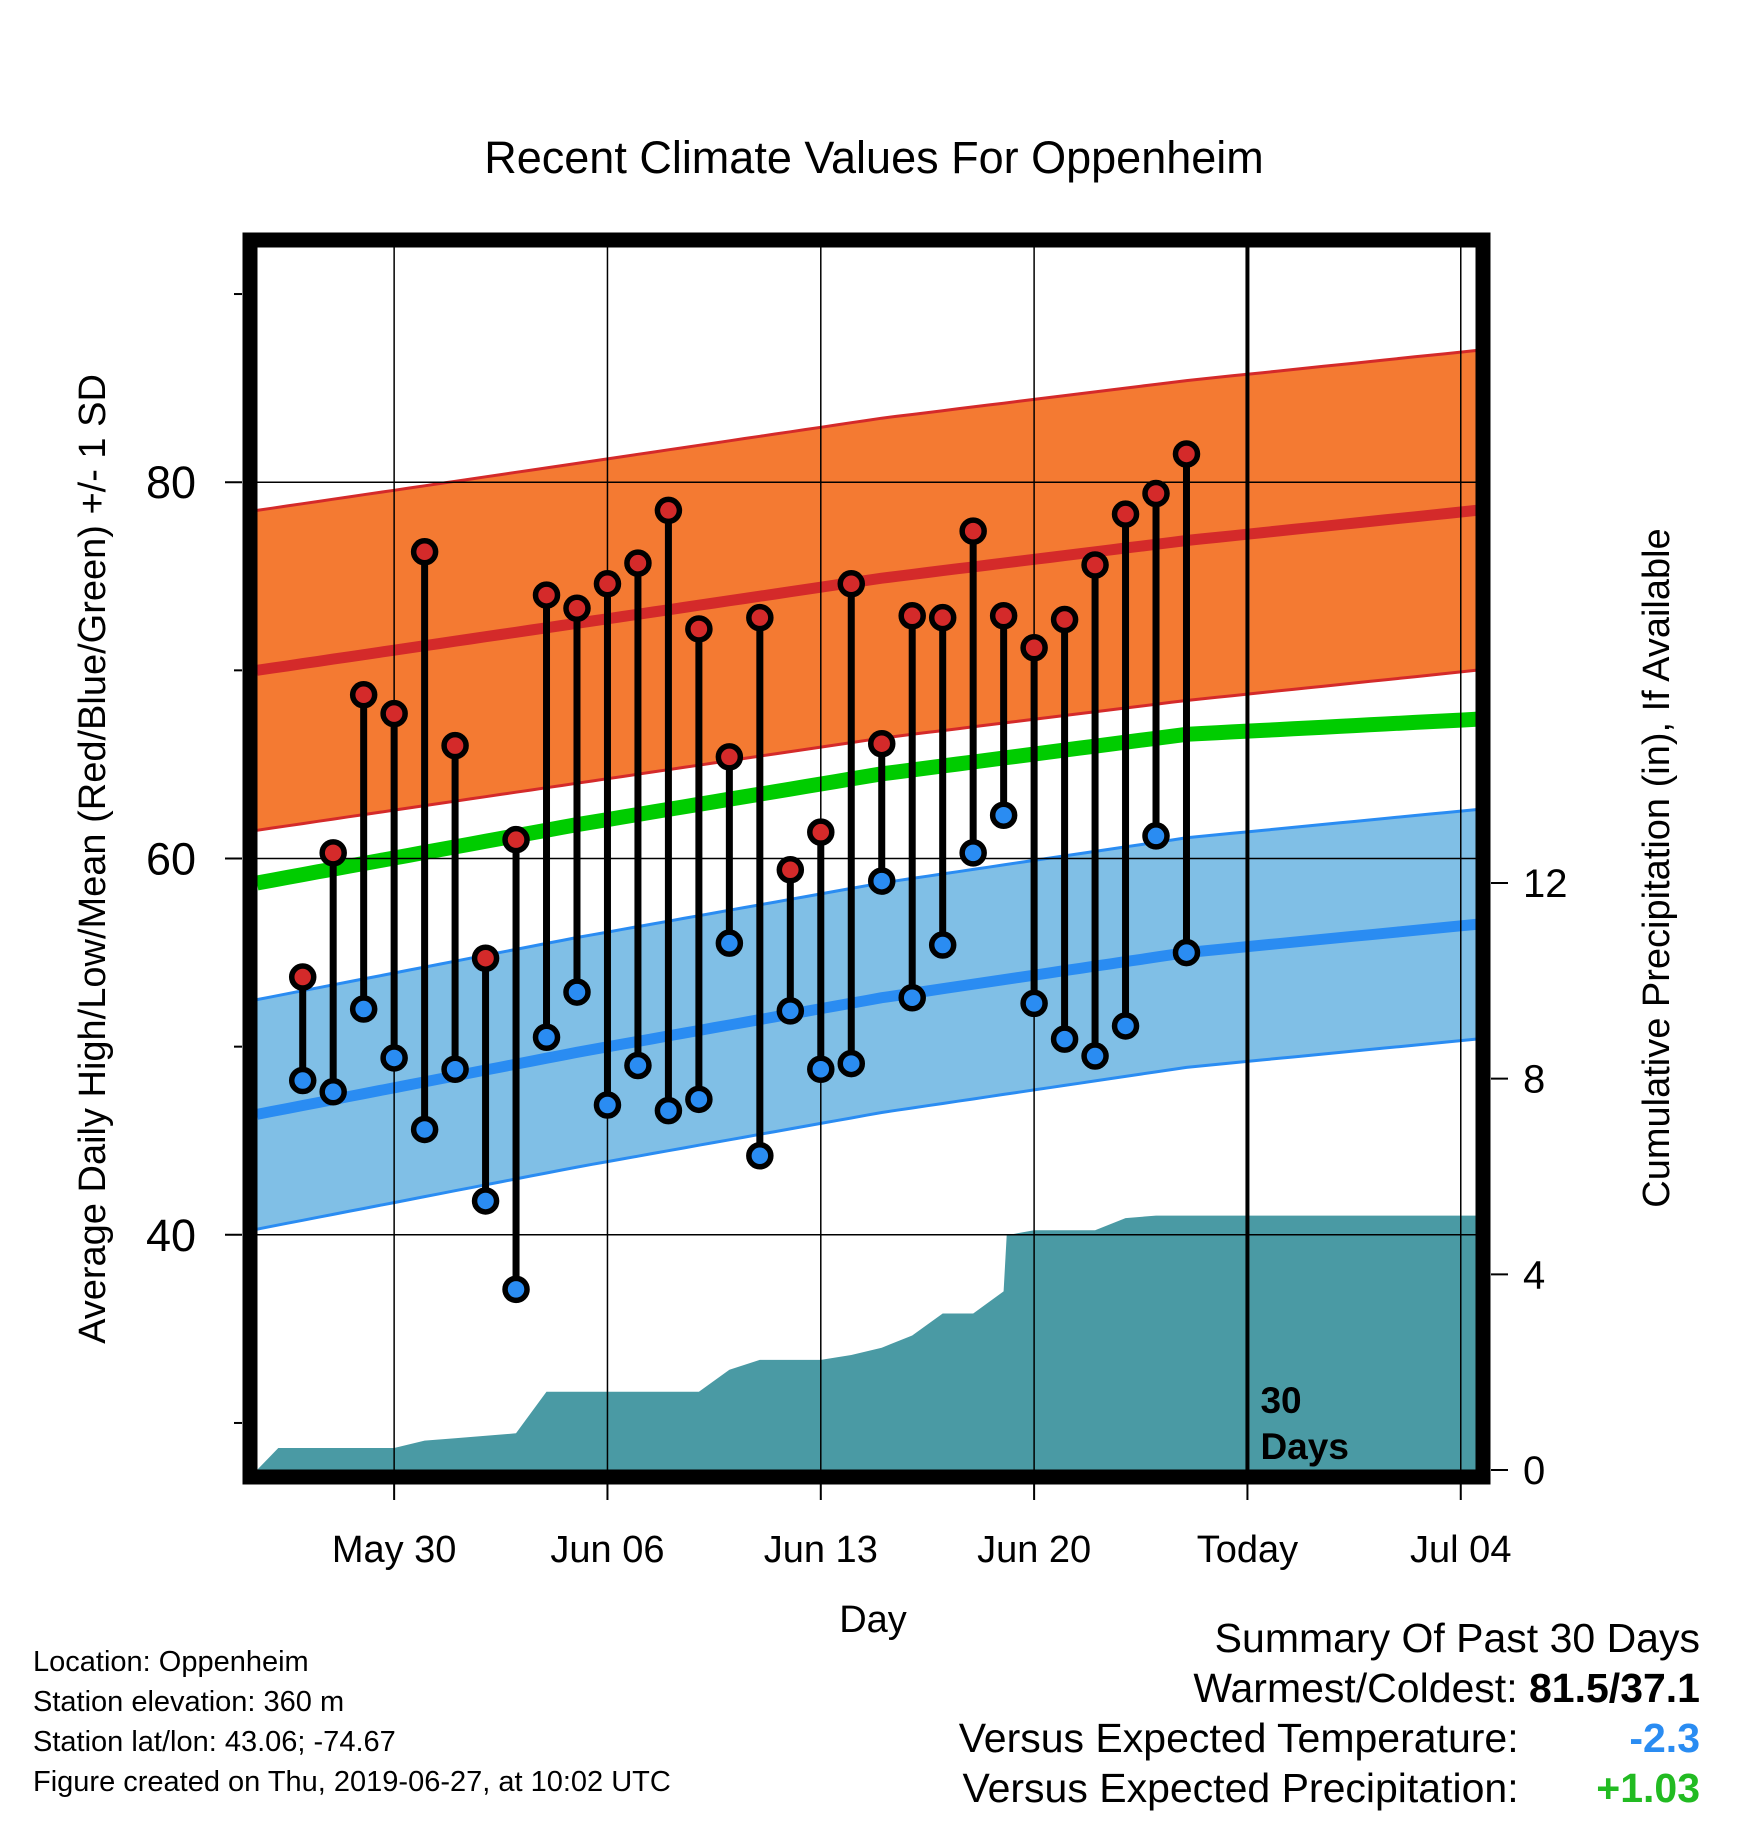  Describe the element at coordinates (171, 1662) in the screenshot. I see `info-location: Location: Oppenheim` at that location.